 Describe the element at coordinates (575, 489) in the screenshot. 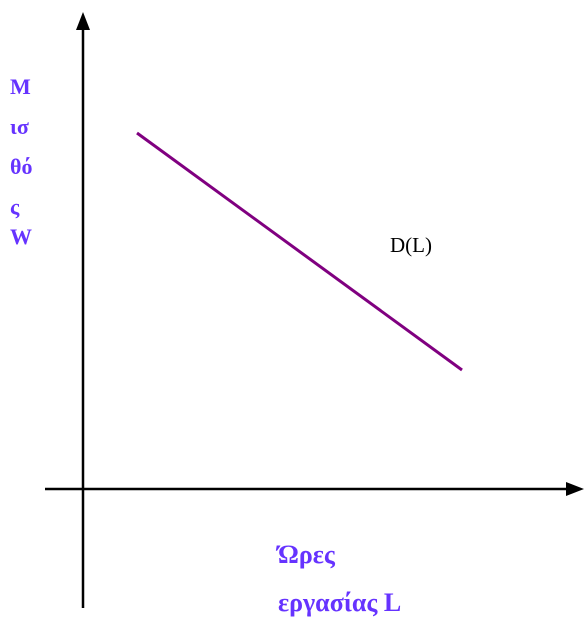

I see `x-axis-arrowhead` at that location.